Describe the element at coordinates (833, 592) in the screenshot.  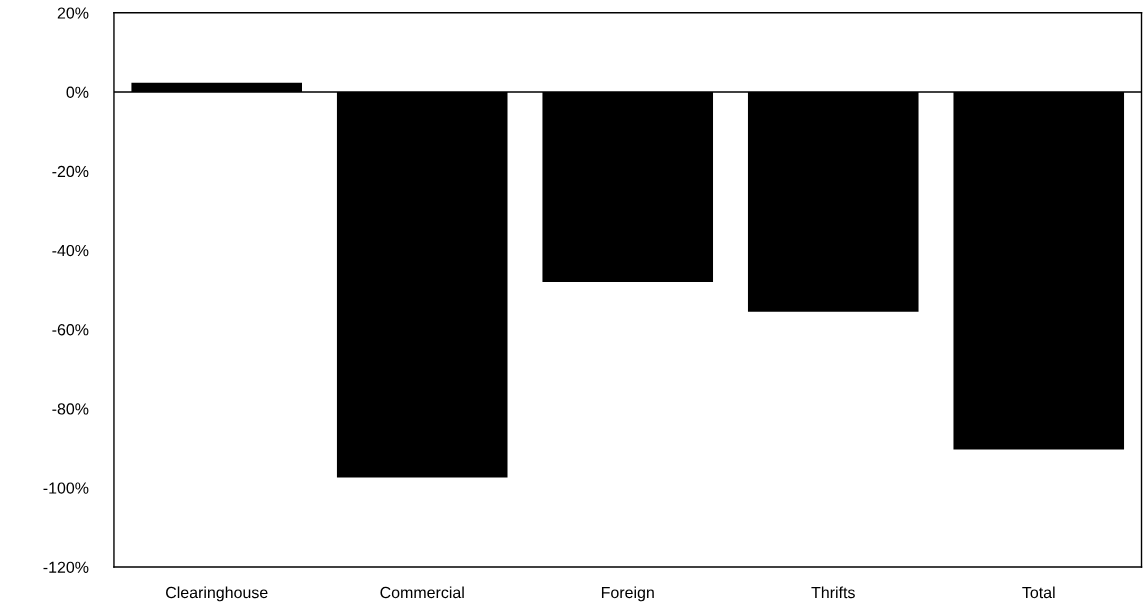
I see `x-tick-label: Thrifts` at that location.